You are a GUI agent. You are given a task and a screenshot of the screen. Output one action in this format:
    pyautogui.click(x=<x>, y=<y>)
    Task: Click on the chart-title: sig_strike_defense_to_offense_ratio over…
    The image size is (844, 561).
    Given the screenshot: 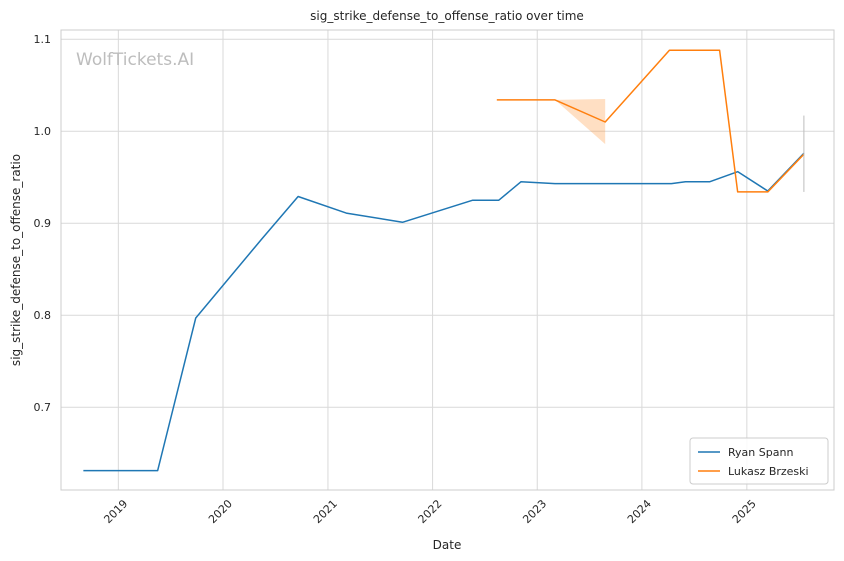 What is the action you would take?
    pyautogui.click(x=447, y=16)
    